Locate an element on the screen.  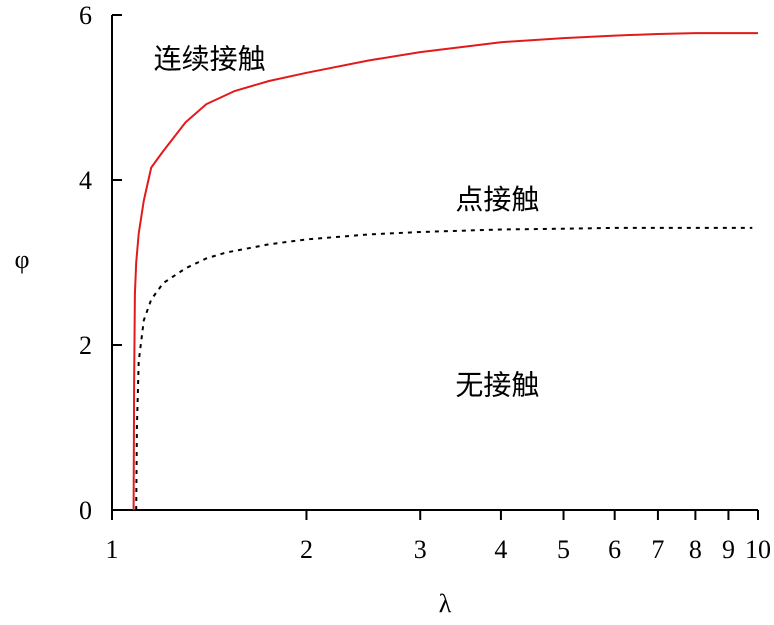
y-tick-label: 4 is located at coordinates (85, 180).